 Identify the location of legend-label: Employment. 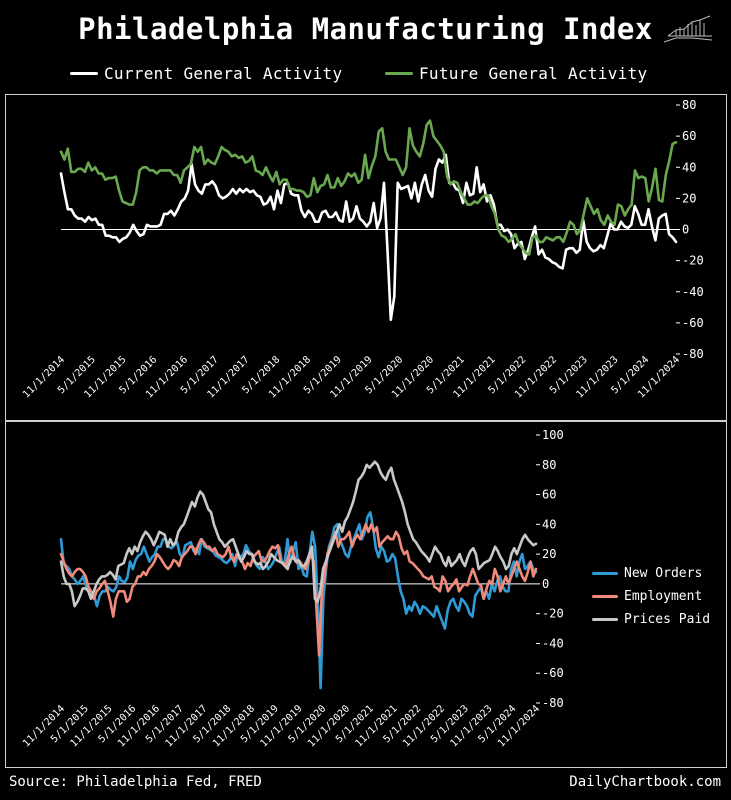
(663, 596).